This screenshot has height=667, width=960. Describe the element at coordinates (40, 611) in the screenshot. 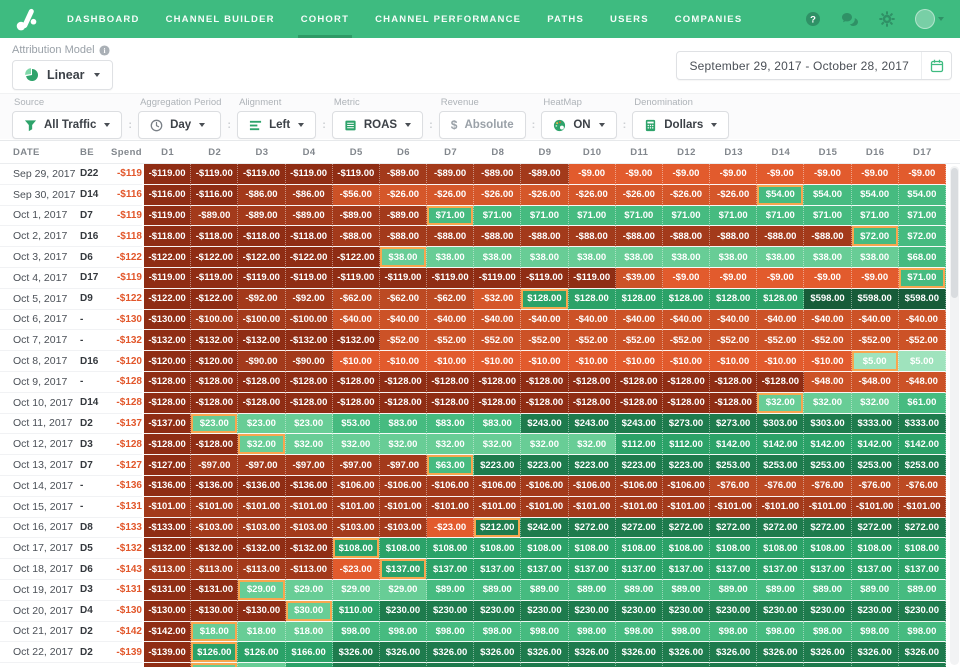

I see `row-date: Oct 20, 2017` at that location.